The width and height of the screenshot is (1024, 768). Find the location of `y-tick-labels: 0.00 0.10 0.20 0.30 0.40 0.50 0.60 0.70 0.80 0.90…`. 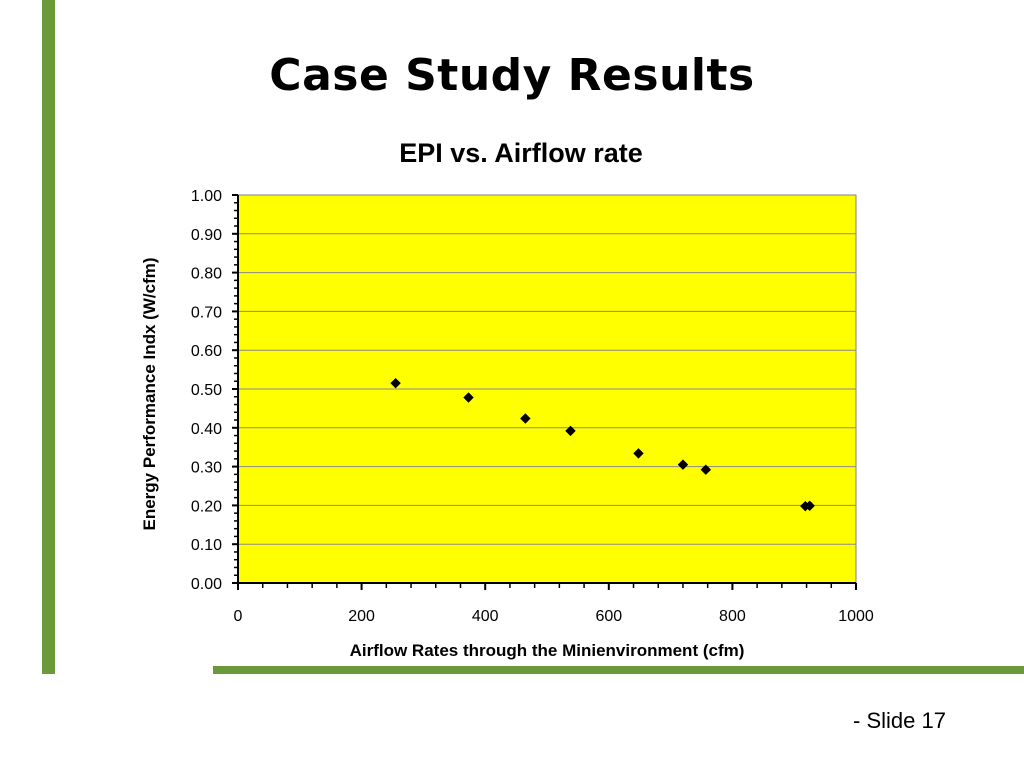

y-tick-labels: 0.00 0.10 0.20 0.30 0.40 0.50 0.60 0.70 0.80 0.90… is located at coordinates (206, 390).